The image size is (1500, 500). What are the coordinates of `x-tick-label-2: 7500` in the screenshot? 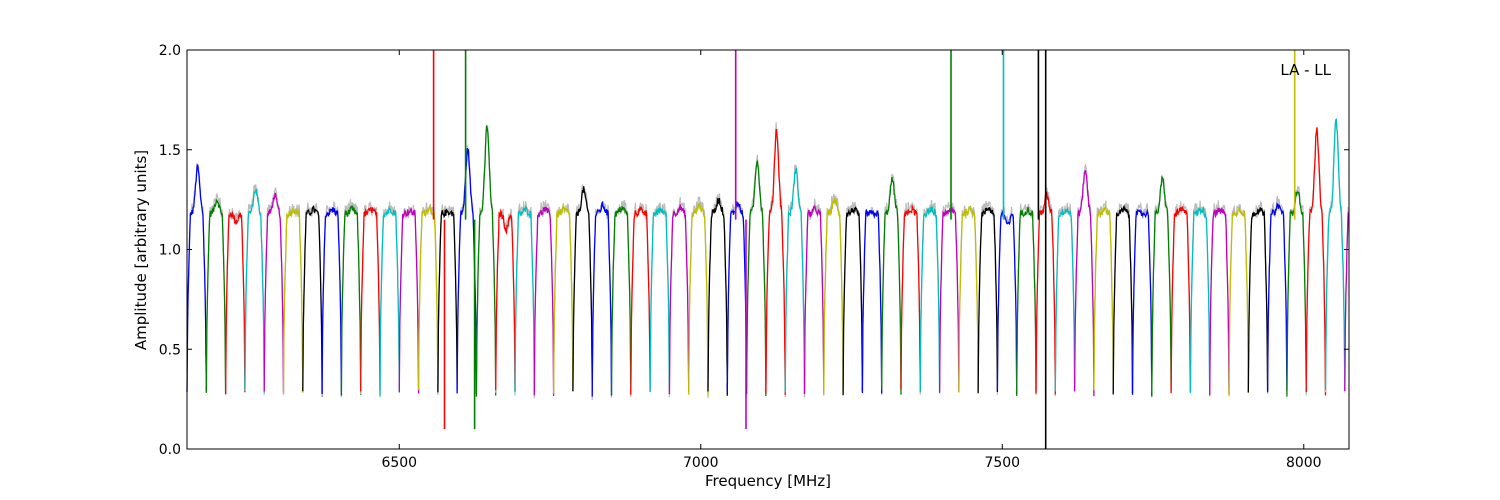 It's located at (1002, 463).